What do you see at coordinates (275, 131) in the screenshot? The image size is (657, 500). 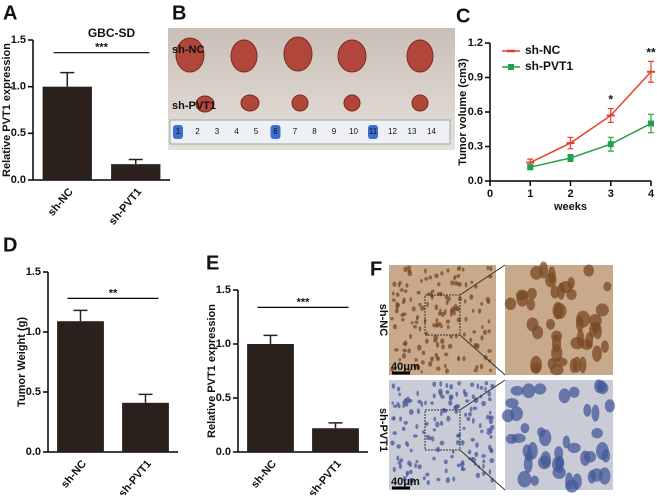 I see `ruler-label: 6` at bounding box center [275, 131].